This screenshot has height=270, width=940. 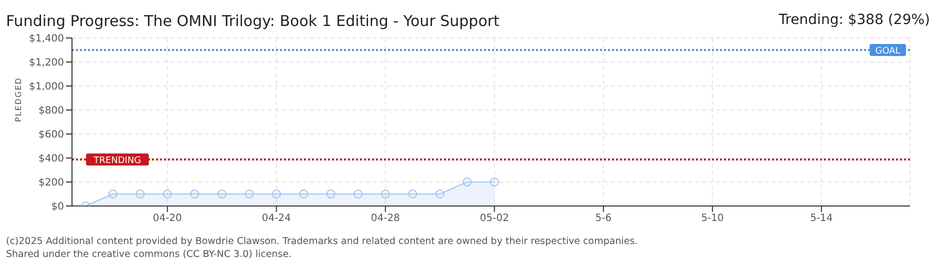 I want to click on y-tick-label: $200, so click(x=51, y=183).